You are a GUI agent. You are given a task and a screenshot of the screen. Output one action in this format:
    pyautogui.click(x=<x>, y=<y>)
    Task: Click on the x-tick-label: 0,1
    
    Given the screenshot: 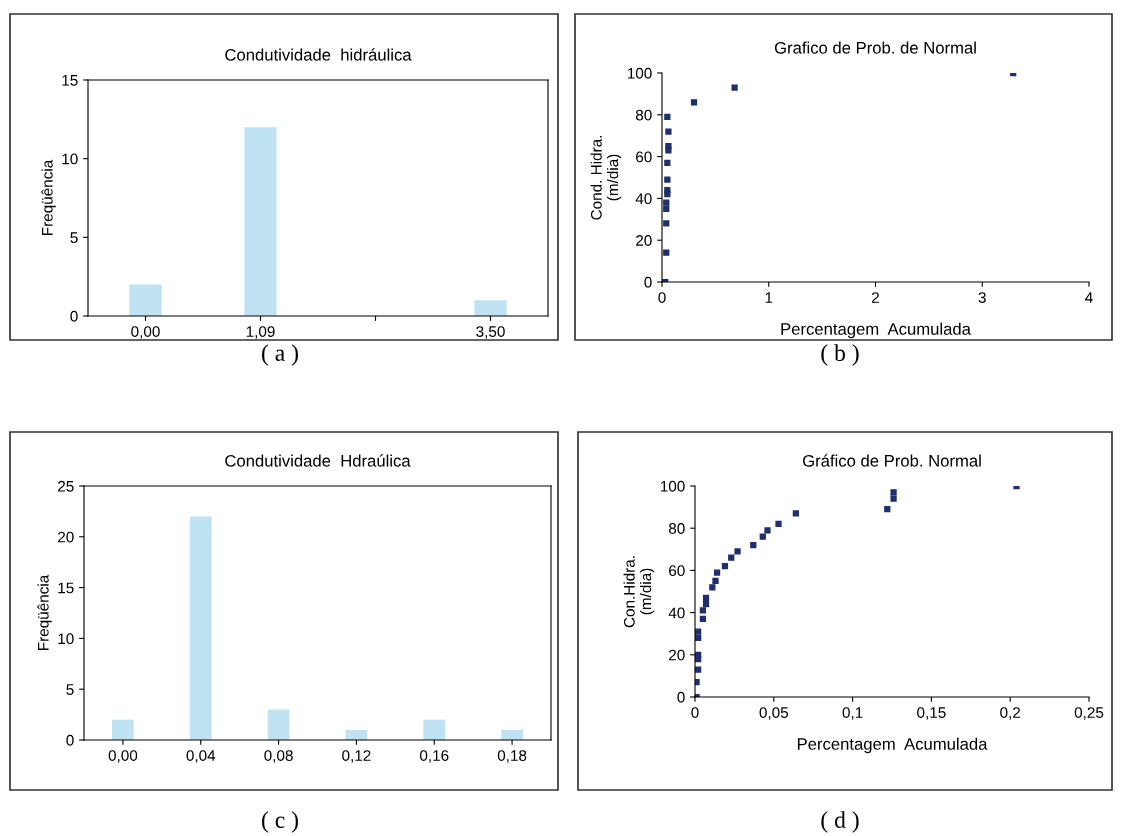 What is the action you would take?
    pyautogui.click(x=852, y=713)
    